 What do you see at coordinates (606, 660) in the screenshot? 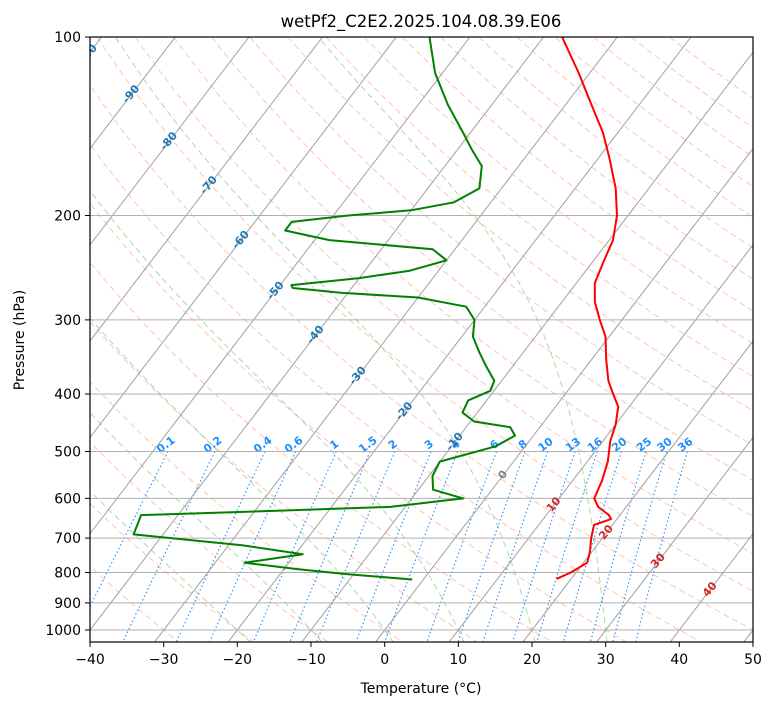
I see `x-tick-label: 30` at bounding box center [606, 660].